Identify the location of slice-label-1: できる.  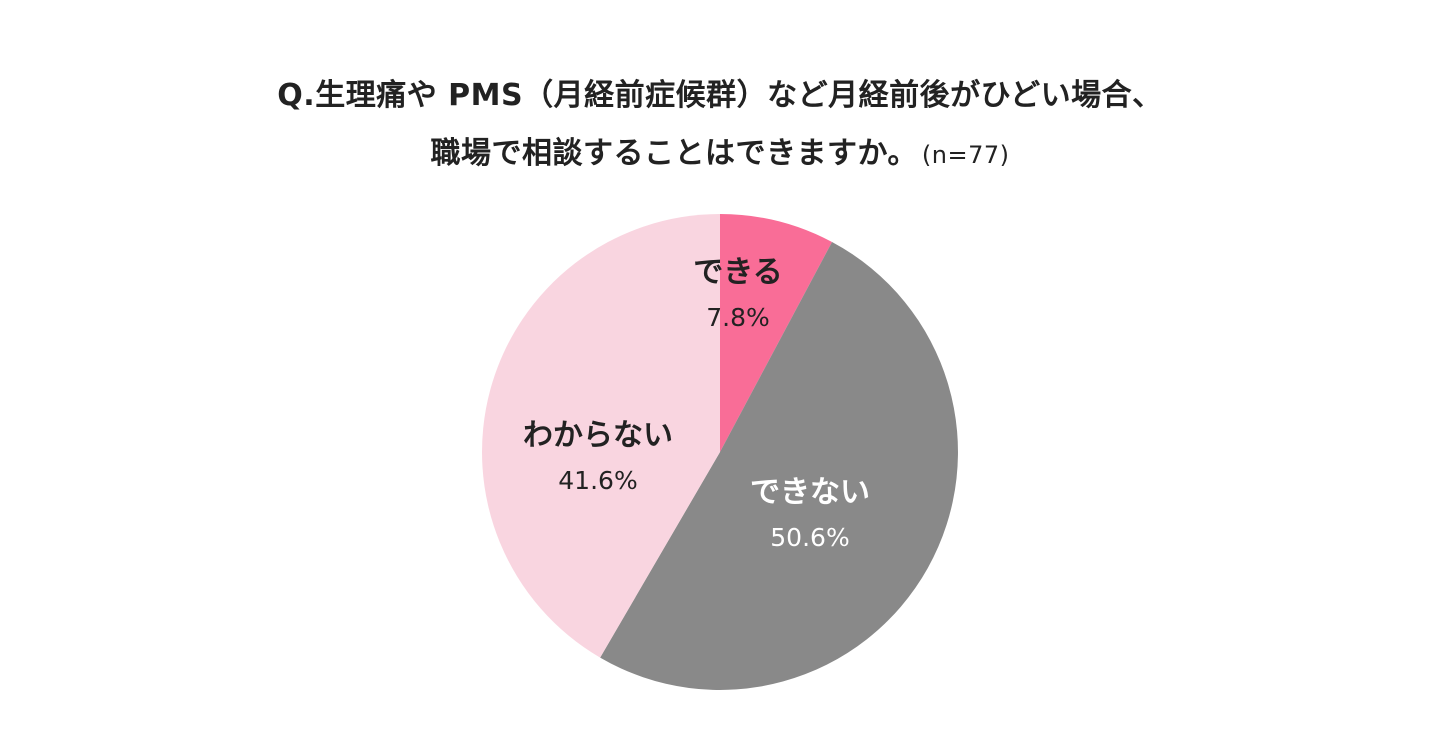
(737, 272).